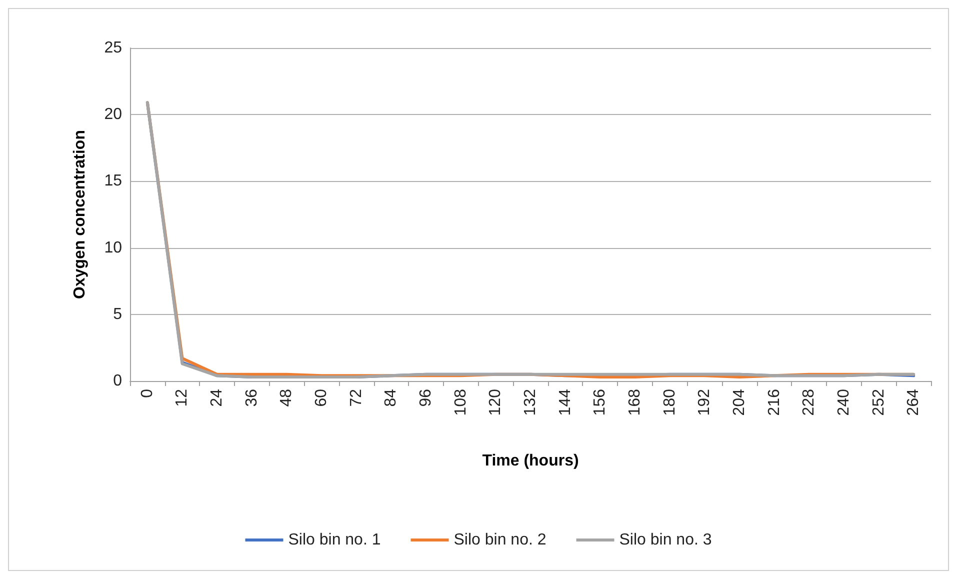  What do you see at coordinates (287, 397) in the screenshot?
I see `x-tick-label: 48` at bounding box center [287, 397].